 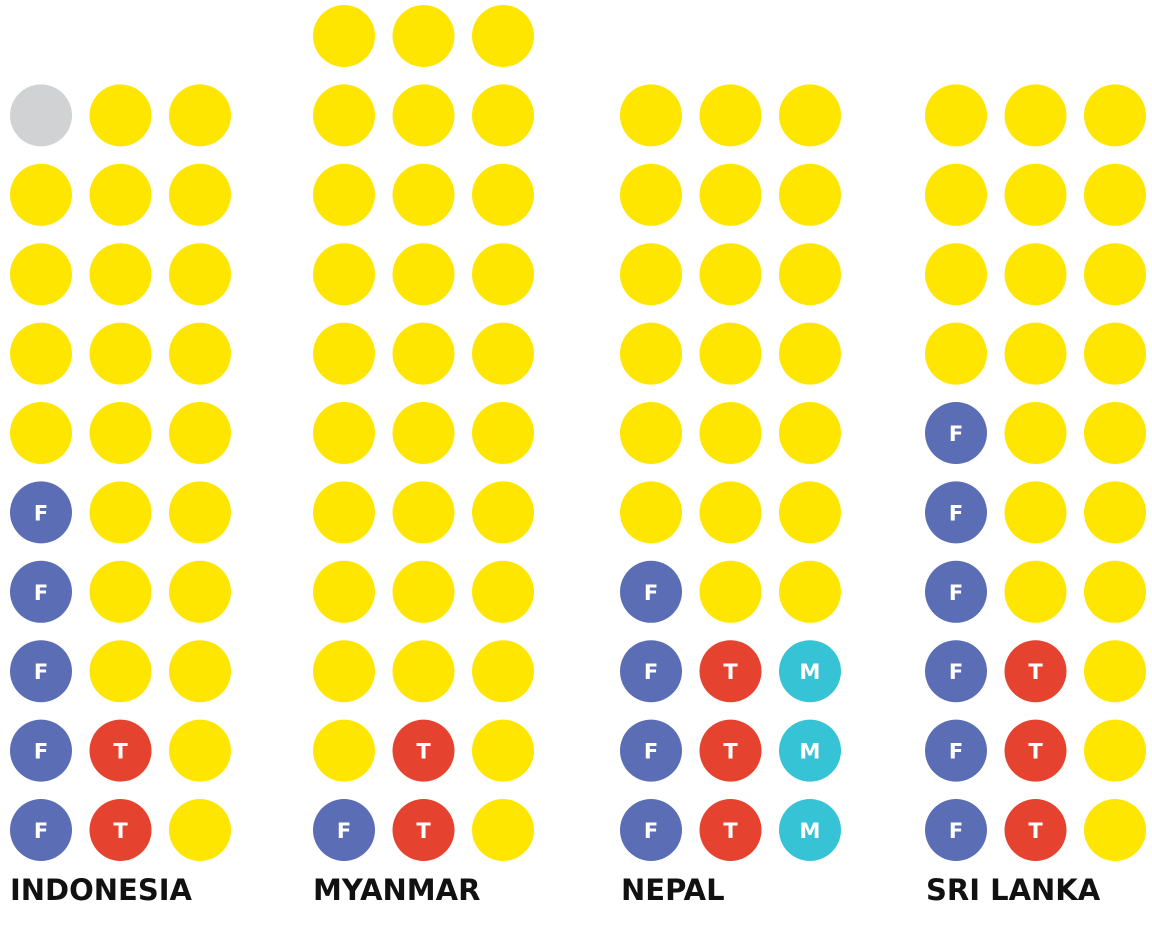 I want to click on country-label: INDONESIA, so click(x=101, y=890).